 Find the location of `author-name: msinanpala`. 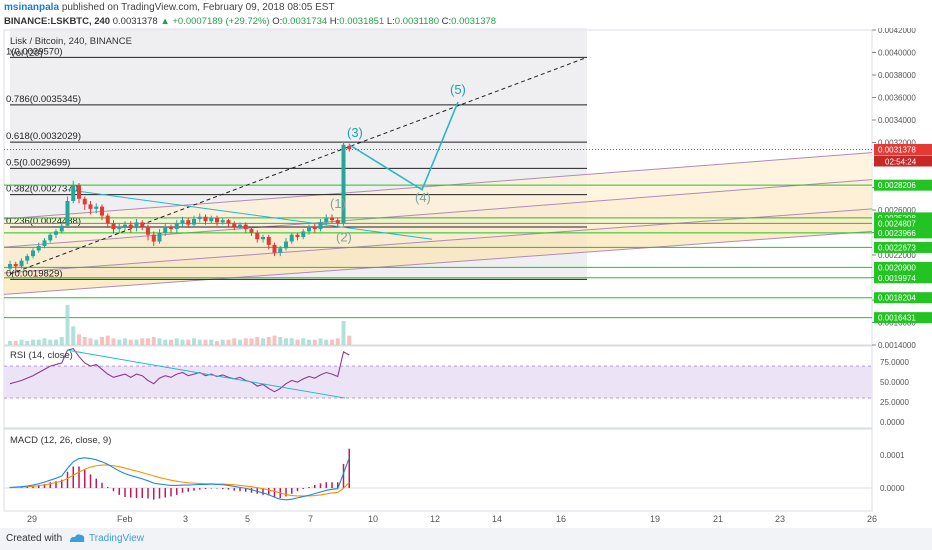

author-name: msinanpala is located at coordinates (32, 7).